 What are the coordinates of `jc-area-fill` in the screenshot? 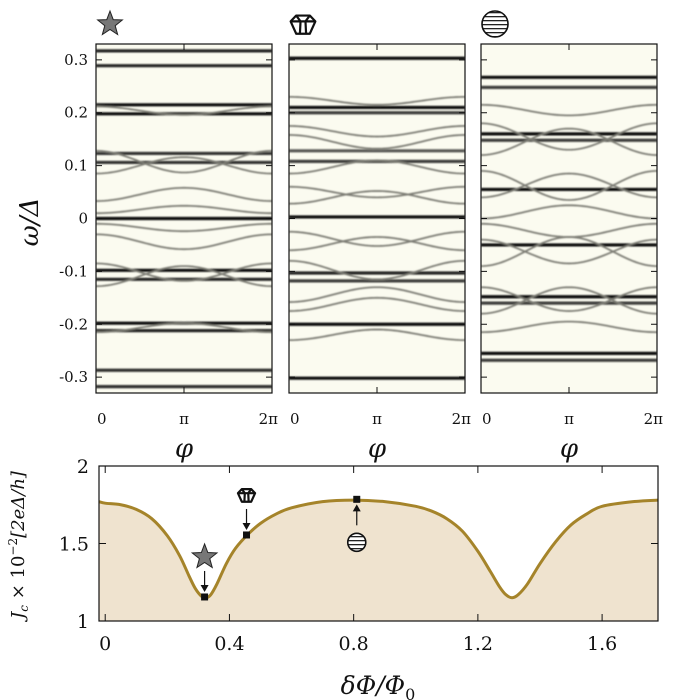 It's located at (378, 560).